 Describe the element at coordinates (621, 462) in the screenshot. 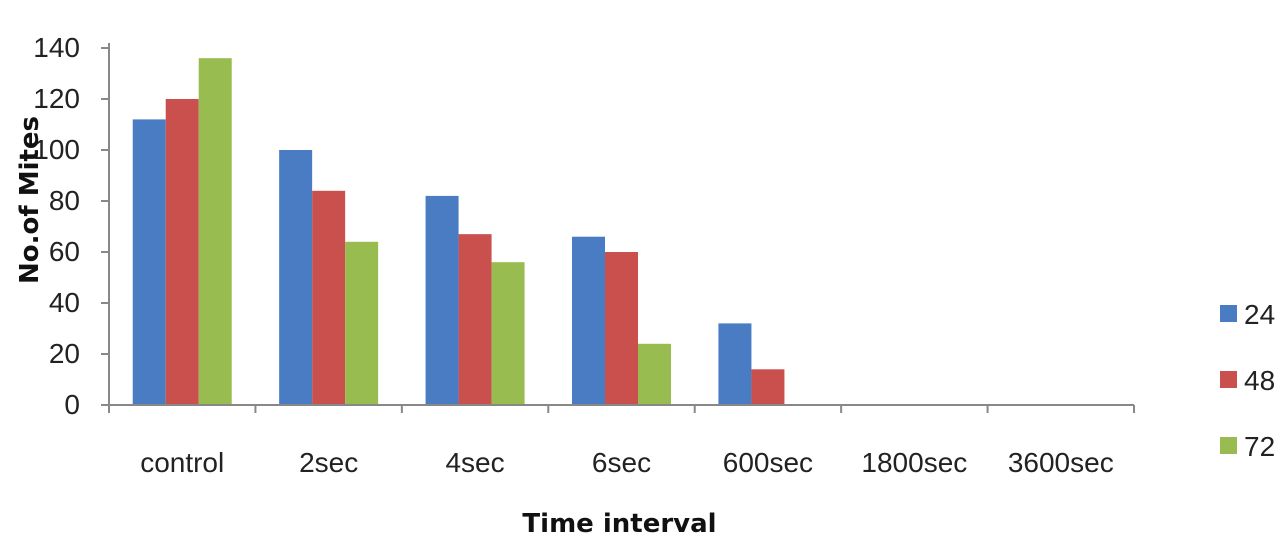

I see `x-tick-label: 6sec` at that location.